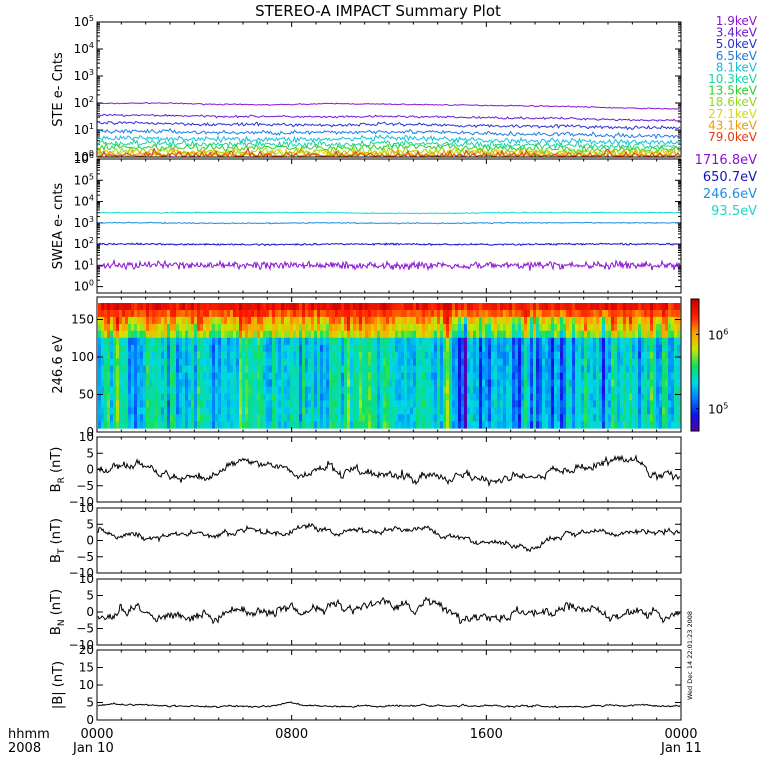 The width and height of the screenshot is (780, 780). What do you see at coordinates (96, 734) in the screenshot?
I see `x-tick-label: 0000` at bounding box center [96, 734].